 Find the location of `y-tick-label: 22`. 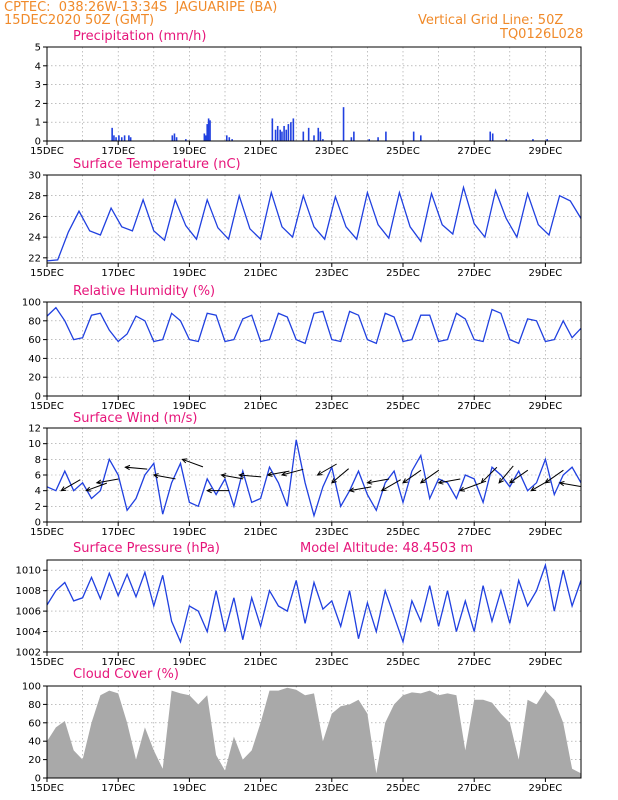

y-tick-label: 22 is located at coordinates (34, 258).